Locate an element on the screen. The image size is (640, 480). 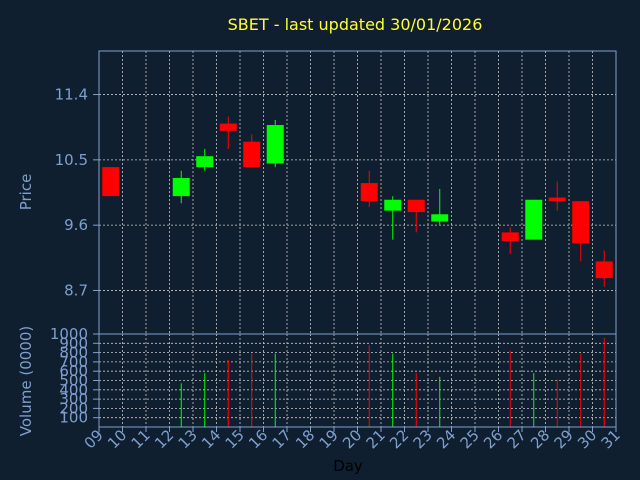
x-tick-label: 26 is located at coordinates (493, 439).